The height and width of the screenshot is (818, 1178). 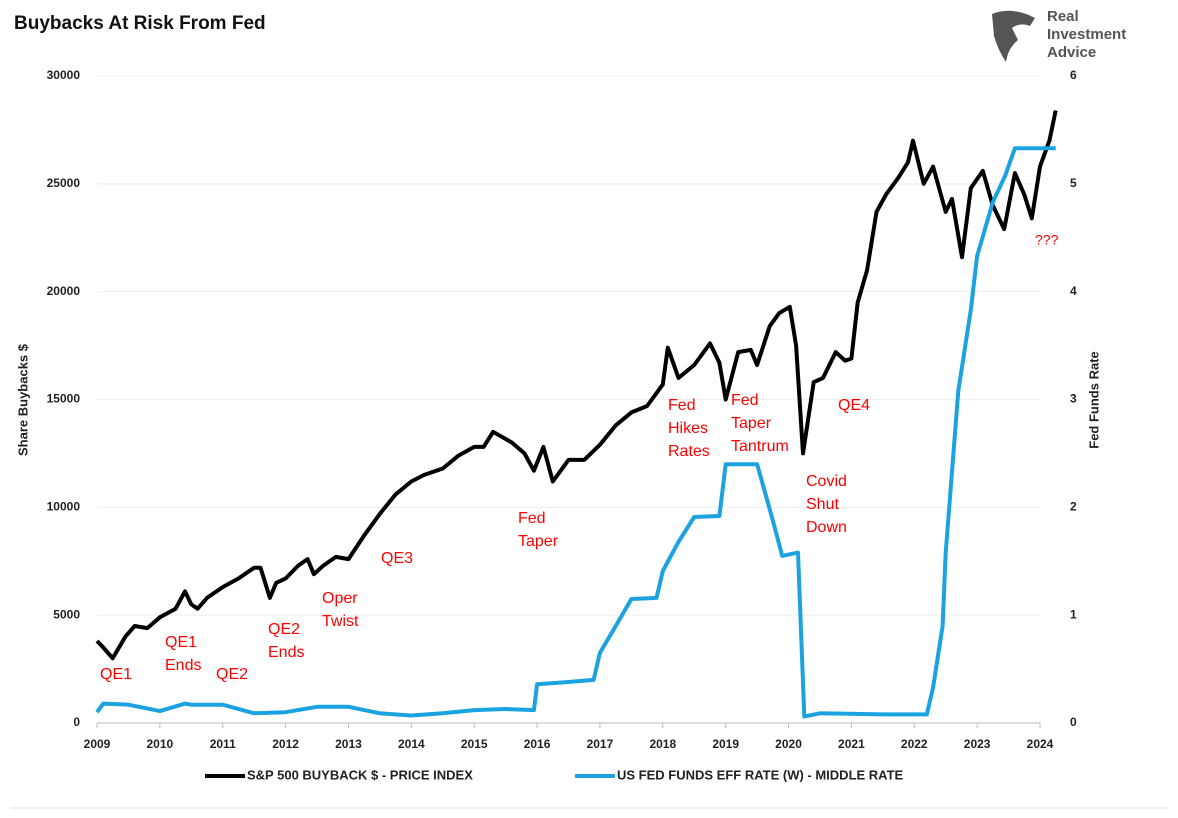 What do you see at coordinates (1071, 52) in the screenshot?
I see `logo-text: Advice` at bounding box center [1071, 52].